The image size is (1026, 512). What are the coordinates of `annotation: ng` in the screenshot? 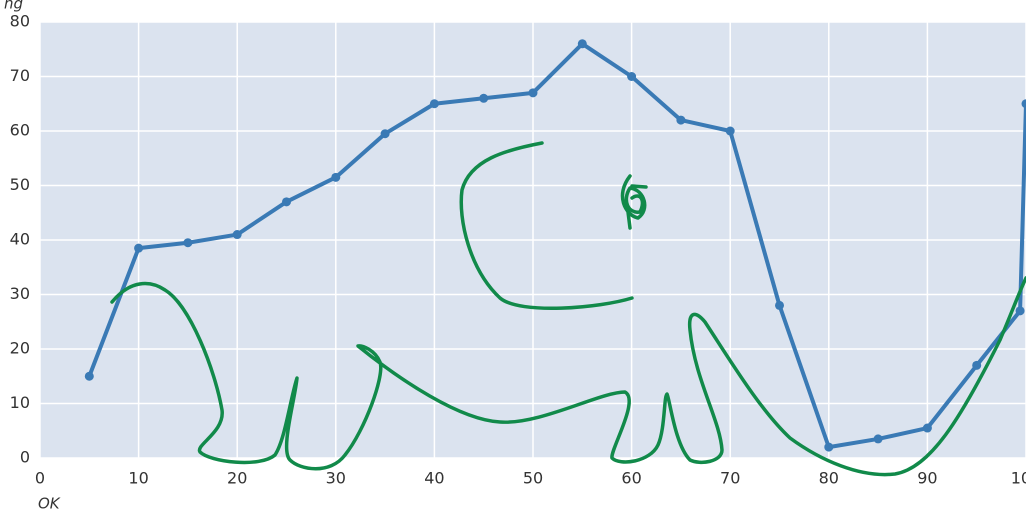 It's located at (13, 6).